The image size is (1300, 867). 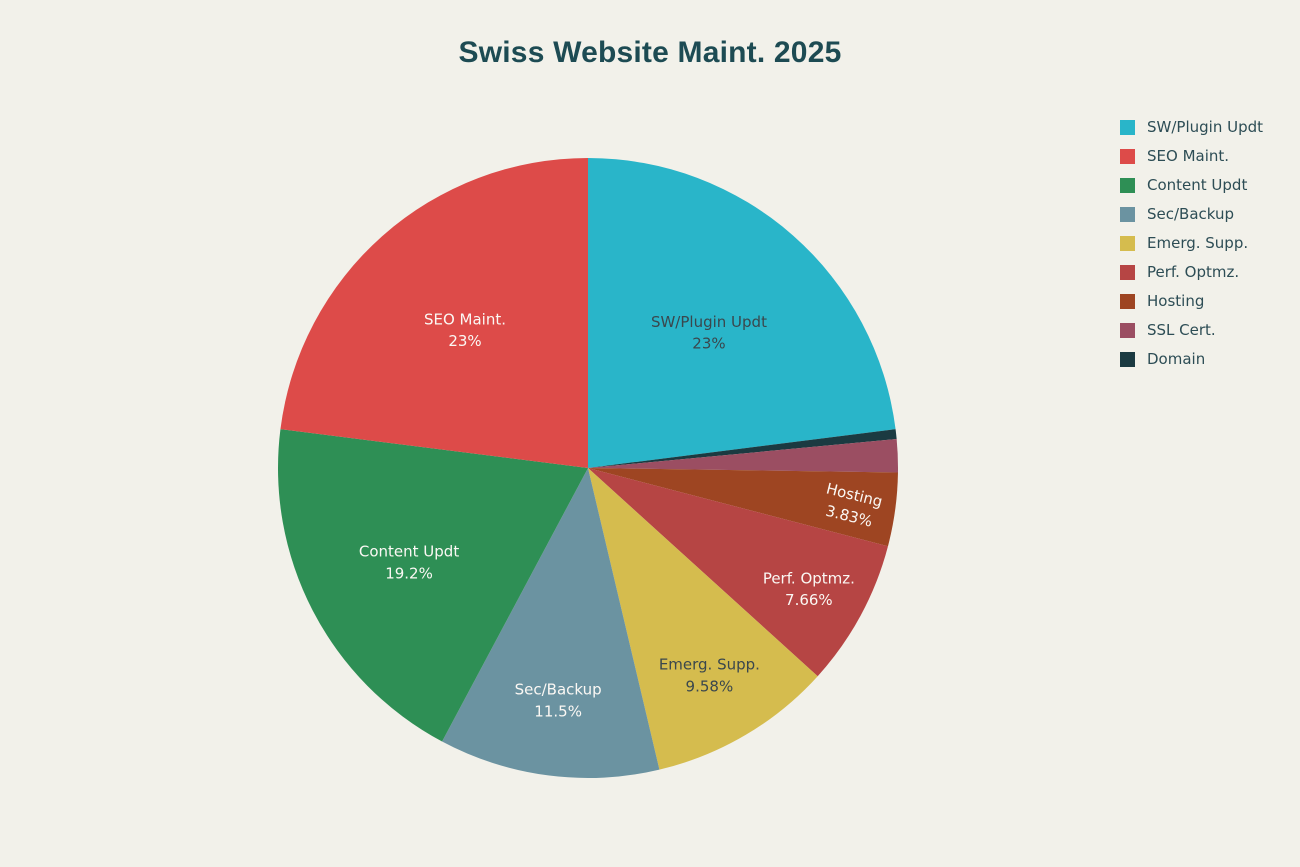 I want to click on legend-item-perf-optmz: Perf. Optmz., so click(x=1191, y=272).